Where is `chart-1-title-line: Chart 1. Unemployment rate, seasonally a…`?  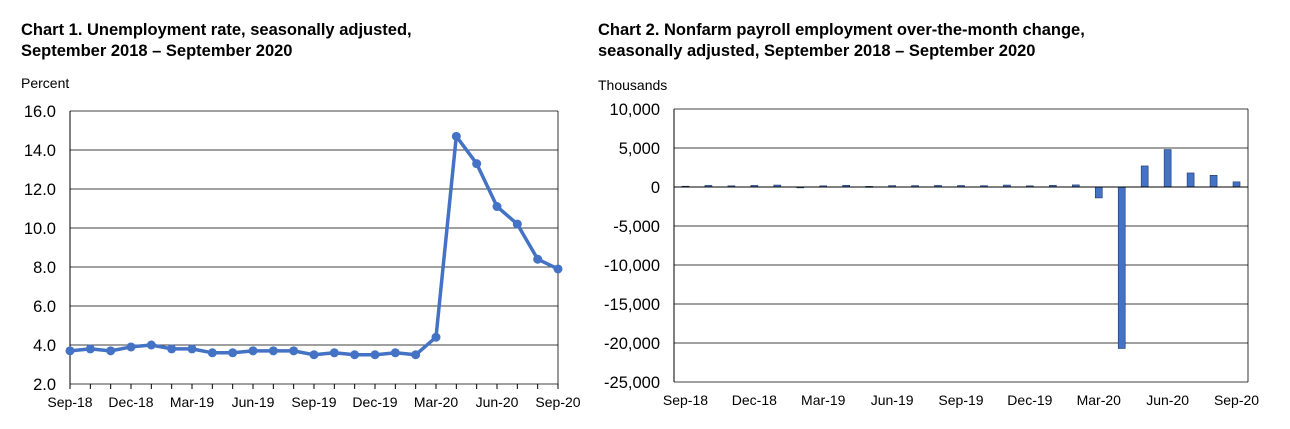
chart-1-title-line: Chart 1. Unemployment rate, seasonally a… is located at coordinates (216, 30).